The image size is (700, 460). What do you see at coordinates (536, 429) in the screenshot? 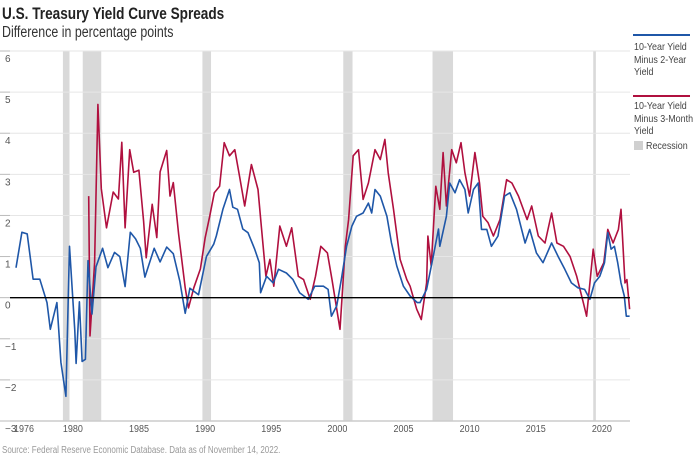
I see `x-tick-label: 2015` at bounding box center [536, 429].